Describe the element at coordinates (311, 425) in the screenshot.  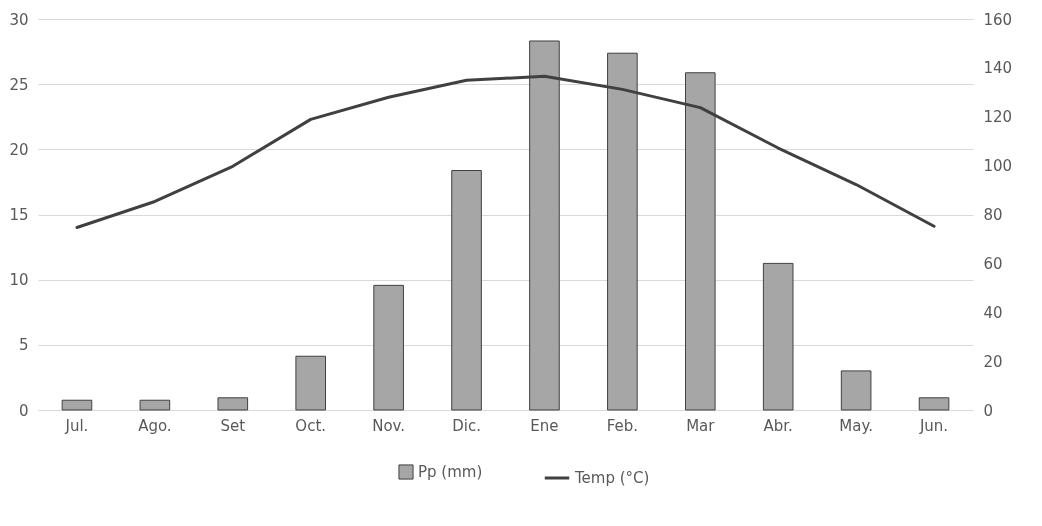
I see `x-tick-label: Oct.` at that location.